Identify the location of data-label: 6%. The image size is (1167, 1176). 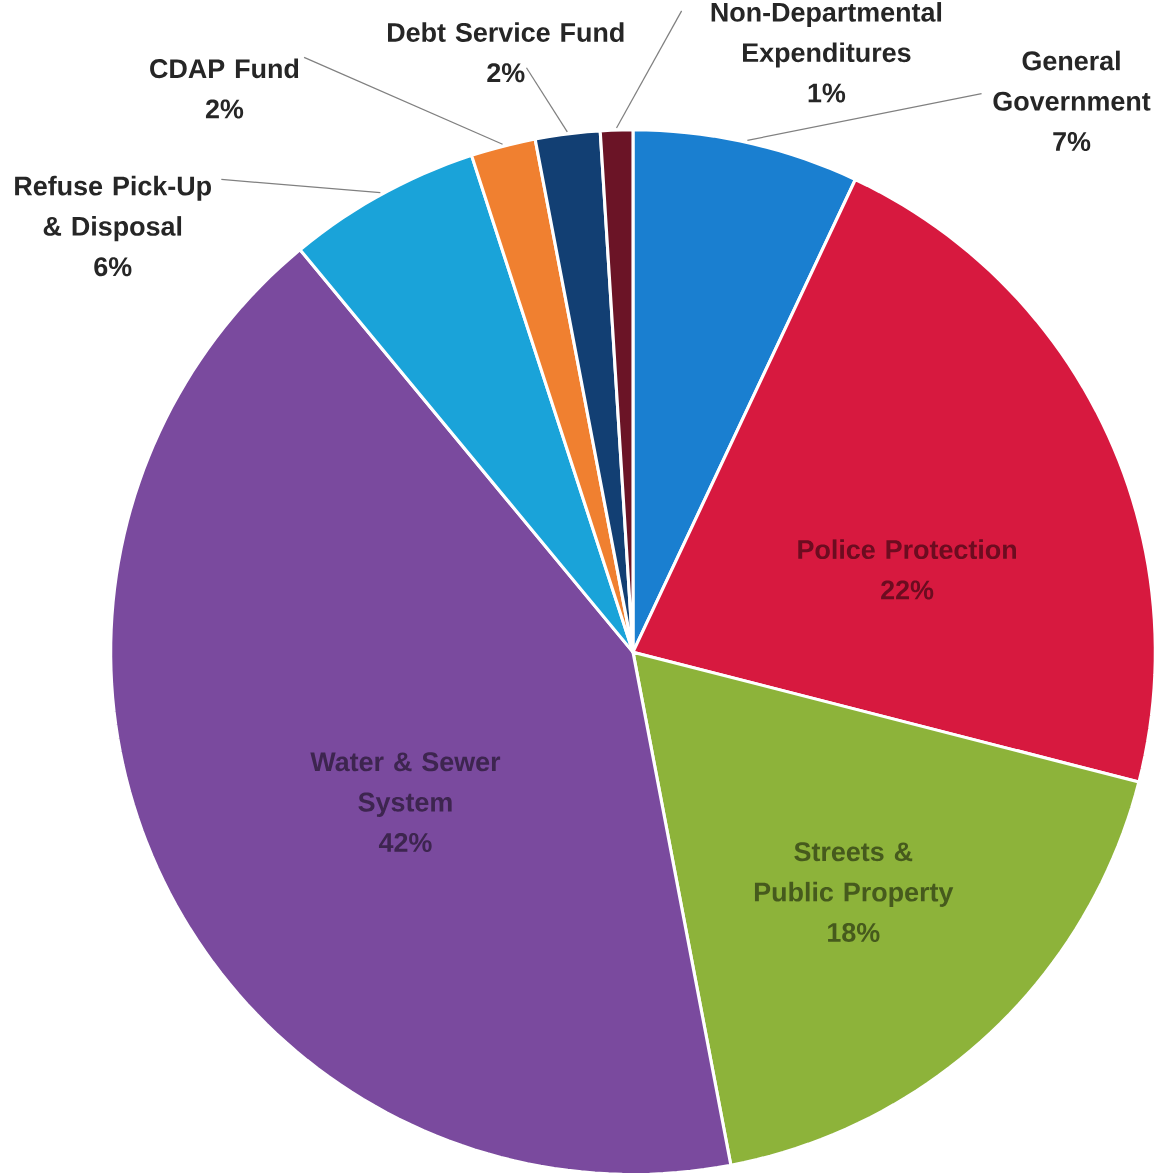
(113, 267).